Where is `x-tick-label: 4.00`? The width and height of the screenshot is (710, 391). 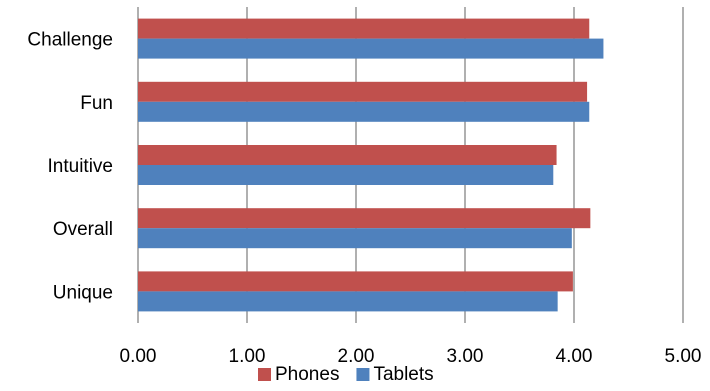
x-tick-label: 4.00 is located at coordinates (574, 356).